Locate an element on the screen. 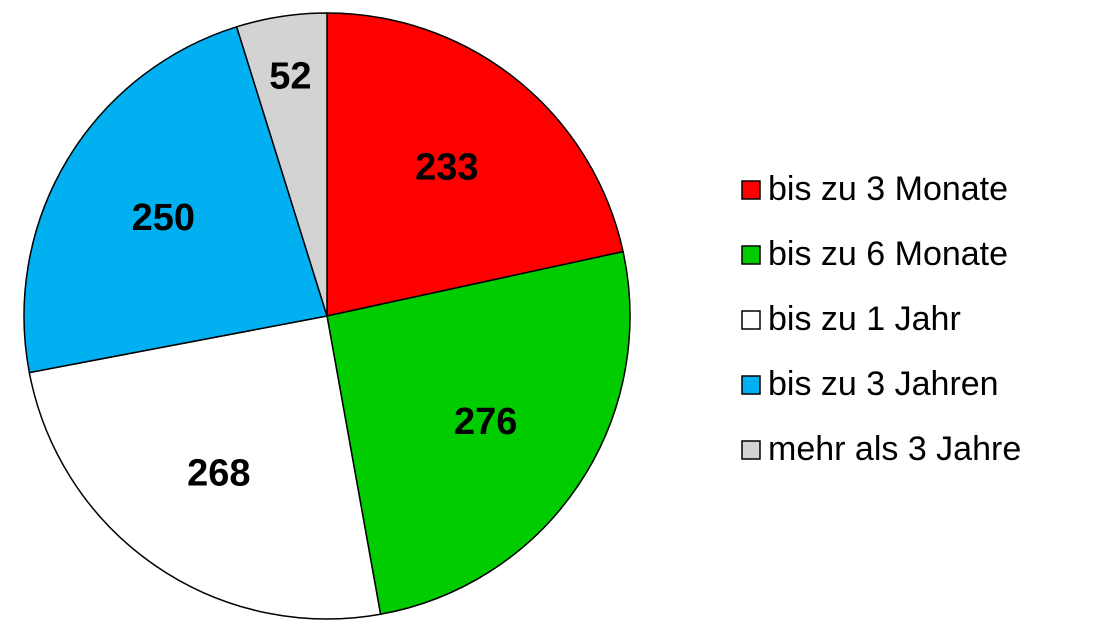 The width and height of the screenshot is (1106, 622). legend-label: bis zu 3 Monate is located at coordinates (888, 189).